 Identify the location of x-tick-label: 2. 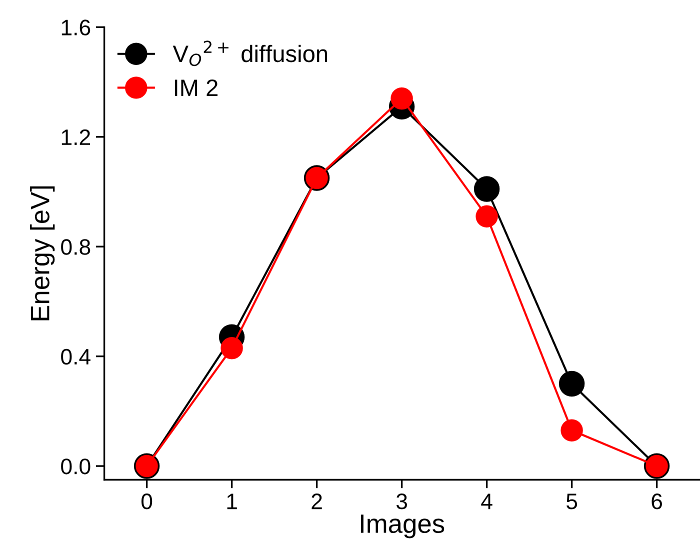
(317, 502).